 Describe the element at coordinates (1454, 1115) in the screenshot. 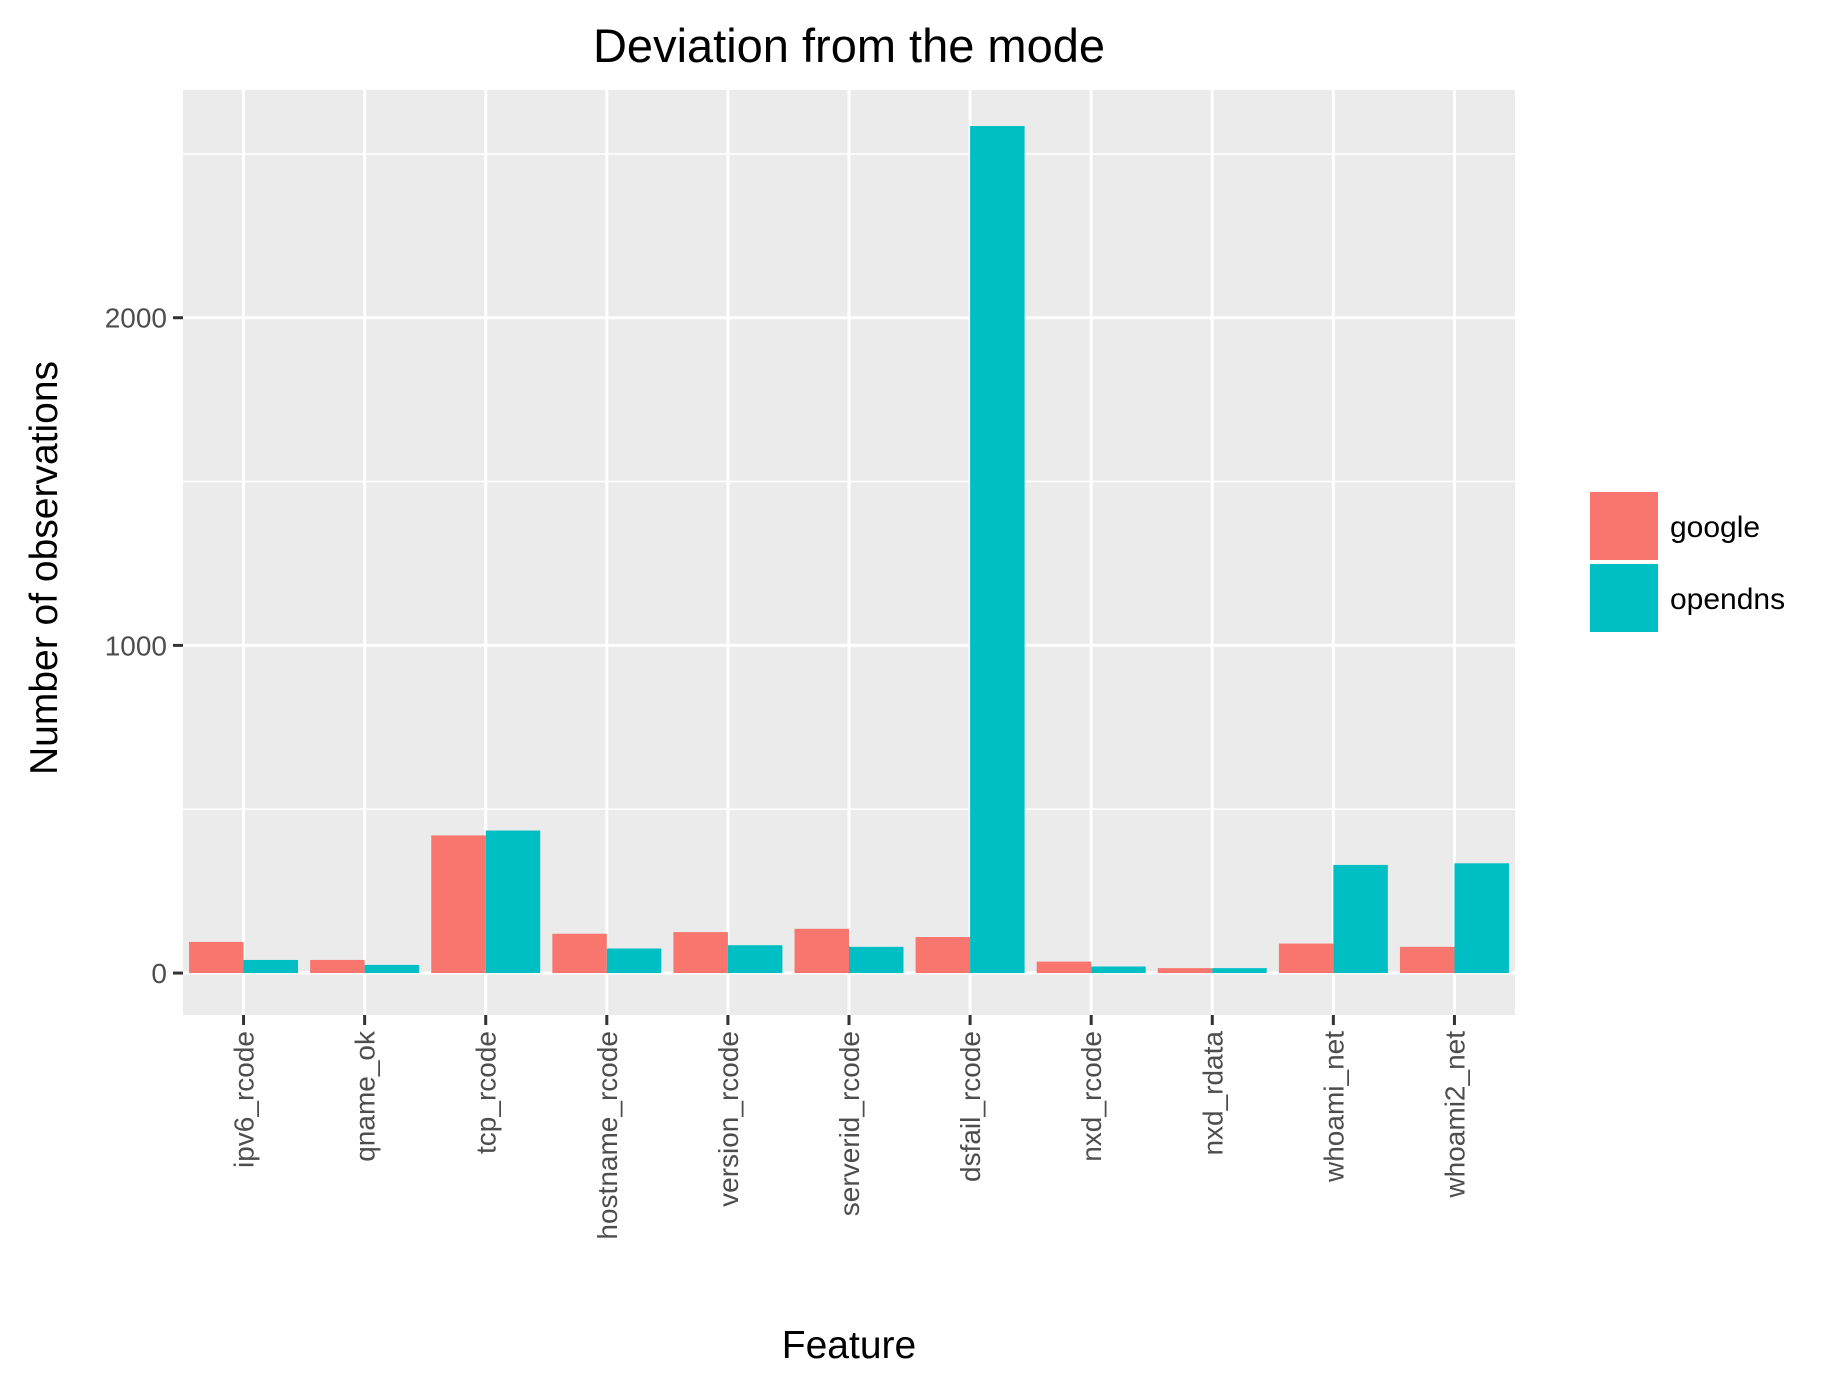

I see `x-tick-label: whoami2_net` at that location.